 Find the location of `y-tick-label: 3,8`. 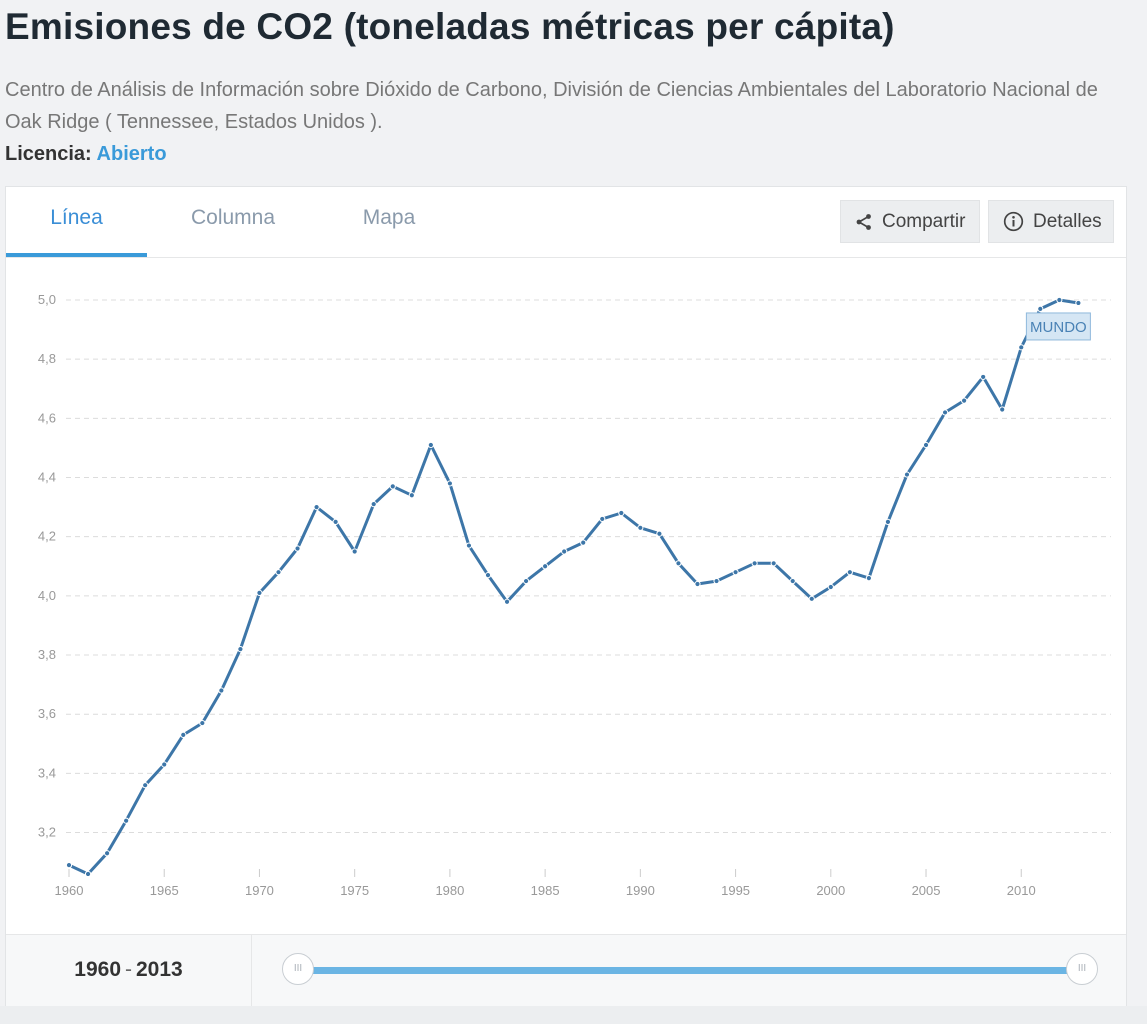

y-tick-label: 3,8 is located at coordinates (47, 654).